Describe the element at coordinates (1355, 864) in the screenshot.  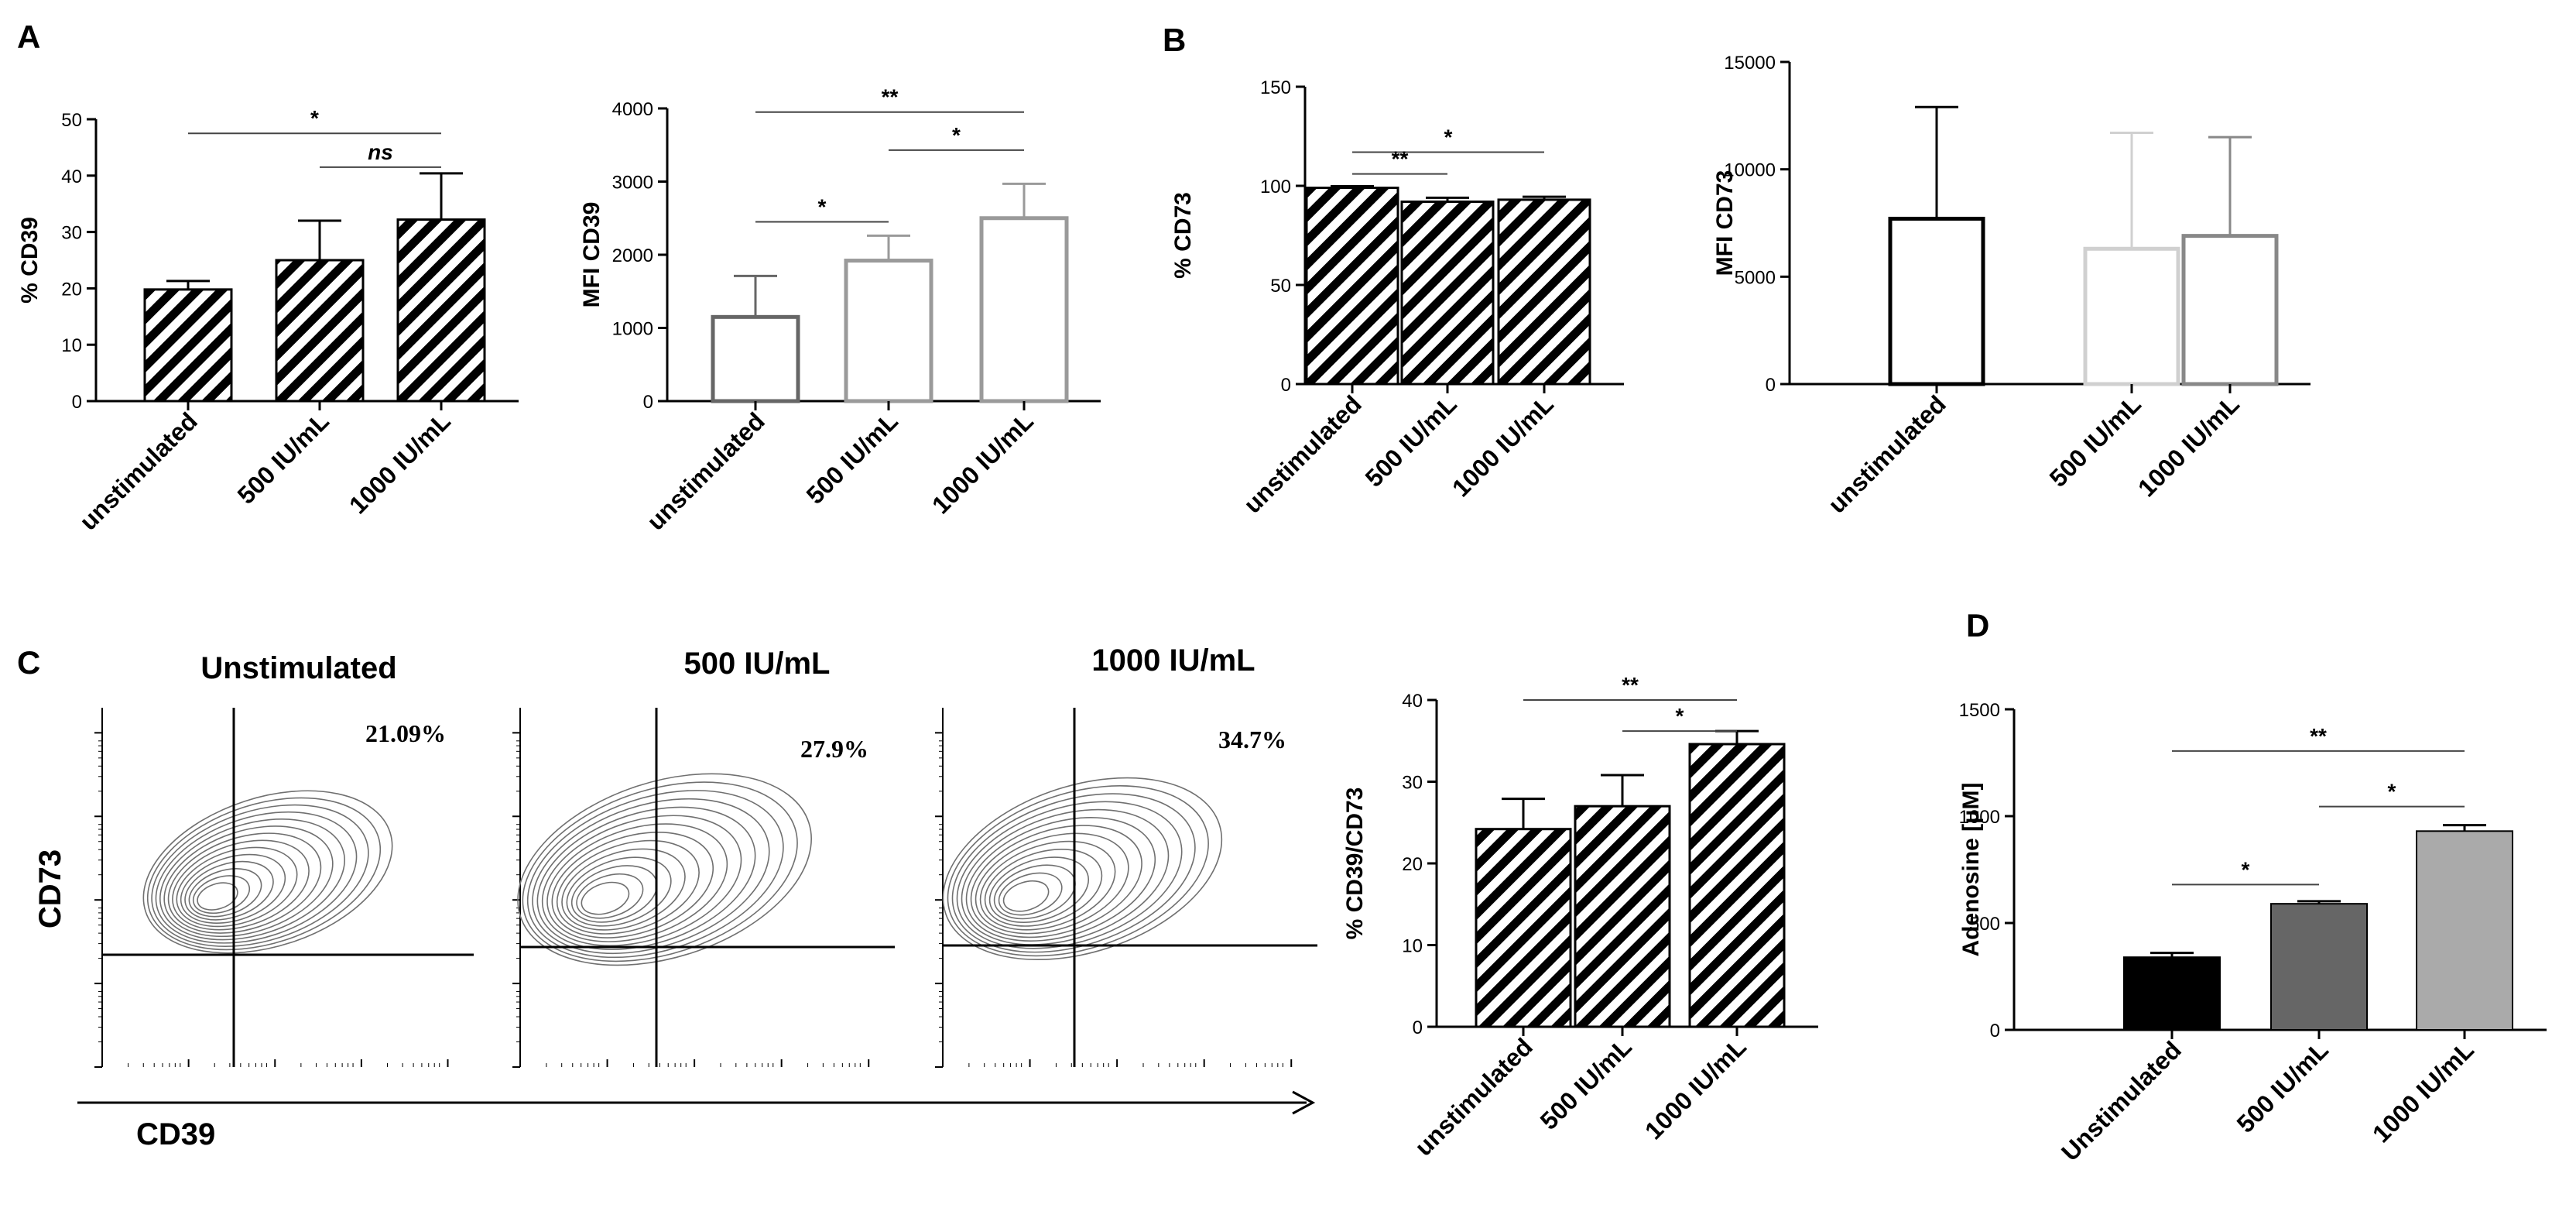
I see `y-axis-label: % CD39/CD73` at that location.